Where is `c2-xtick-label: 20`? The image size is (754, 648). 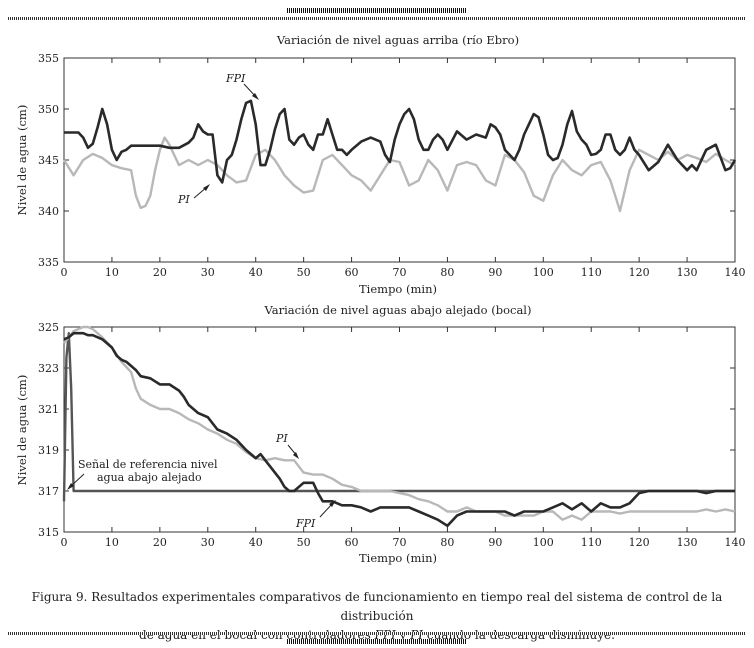 c2-xtick-label: 20 is located at coordinates (160, 542).